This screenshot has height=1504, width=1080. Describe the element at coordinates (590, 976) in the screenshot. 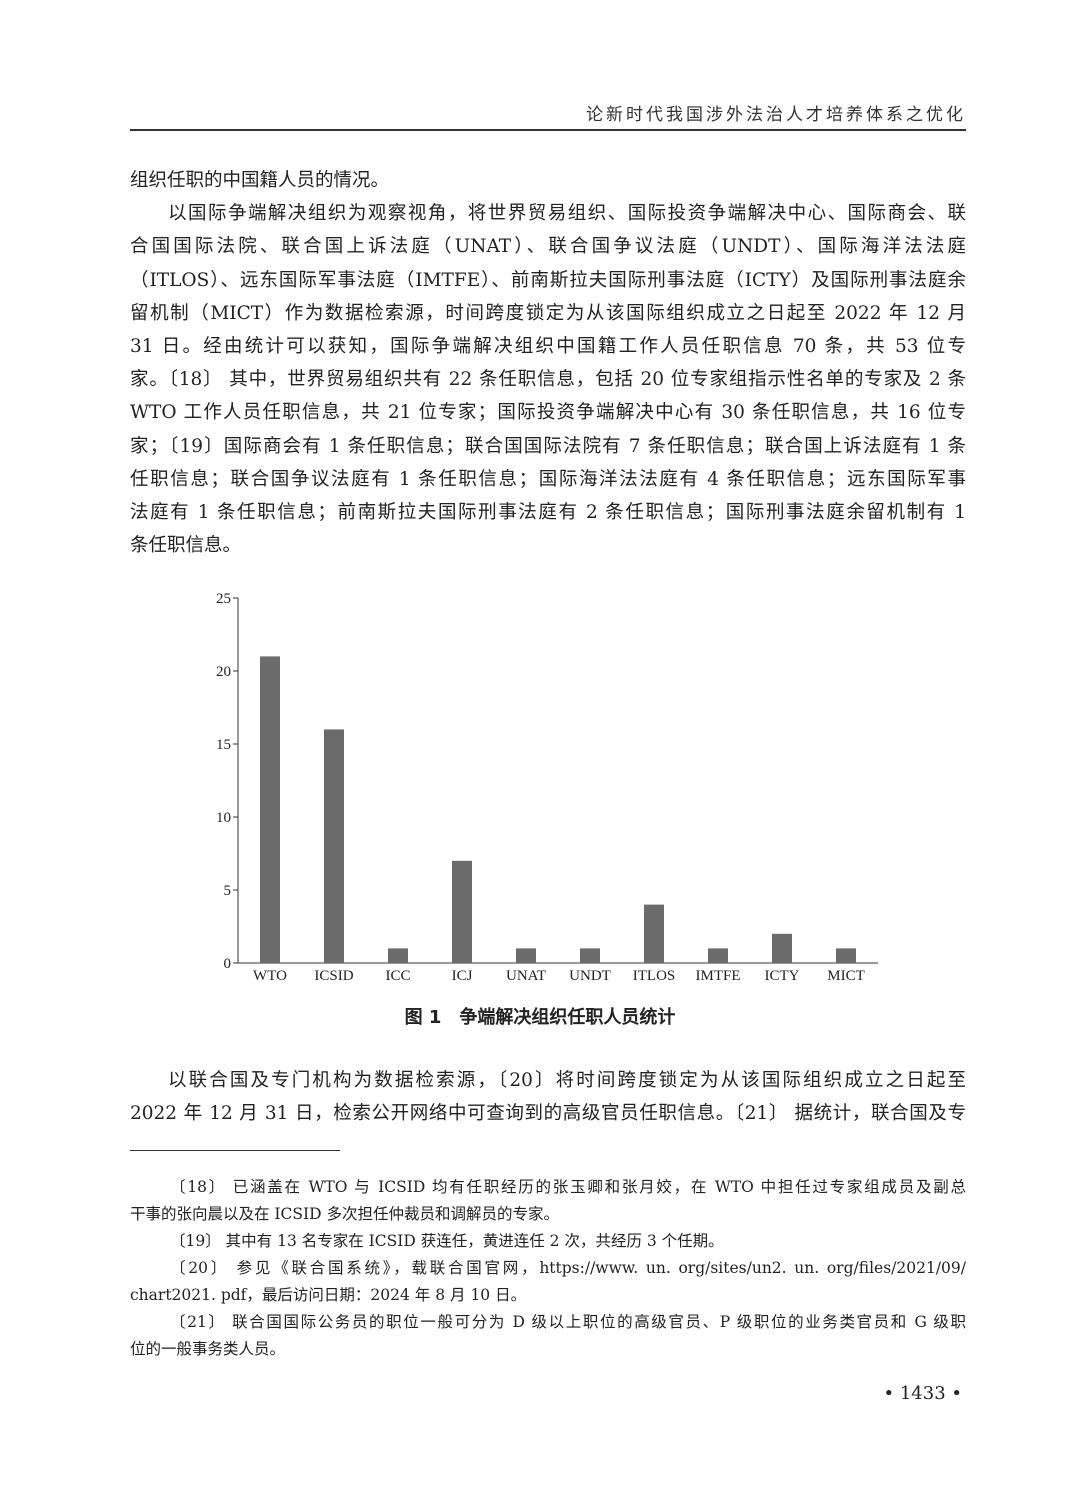

I see `x-tick-label: UNDT` at that location.